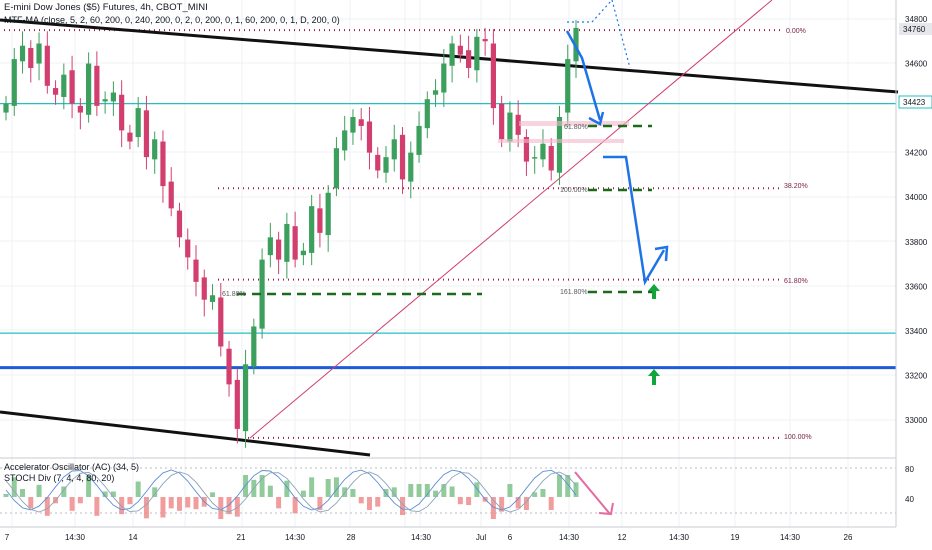 The width and height of the screenshot is (932, 550). I want to click on stoch-k-line, so click(291, 490).